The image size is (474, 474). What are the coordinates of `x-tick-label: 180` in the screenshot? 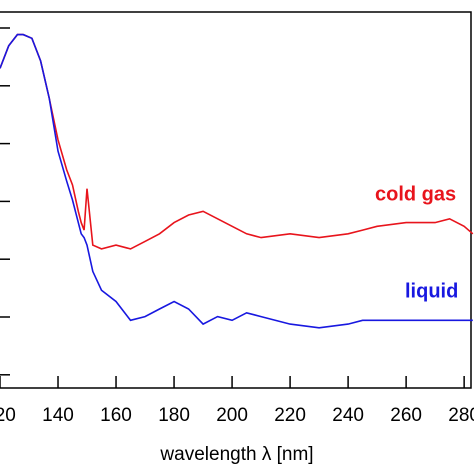 It's located at (174, 415).